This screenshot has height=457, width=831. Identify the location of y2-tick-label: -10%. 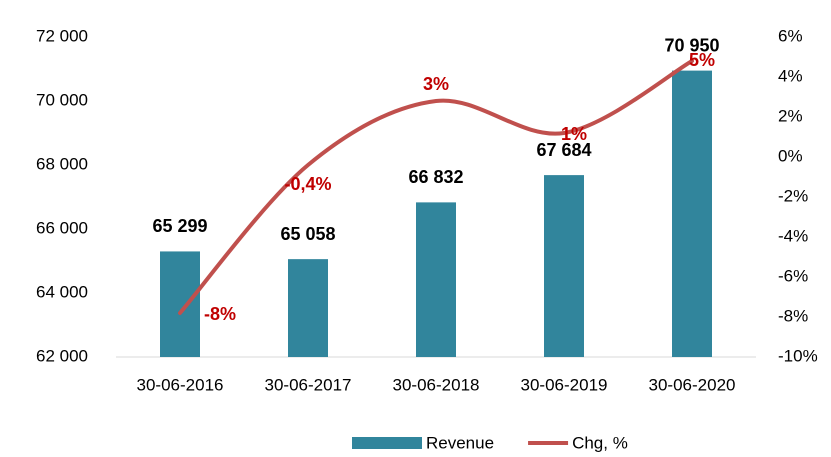
(798, 355).